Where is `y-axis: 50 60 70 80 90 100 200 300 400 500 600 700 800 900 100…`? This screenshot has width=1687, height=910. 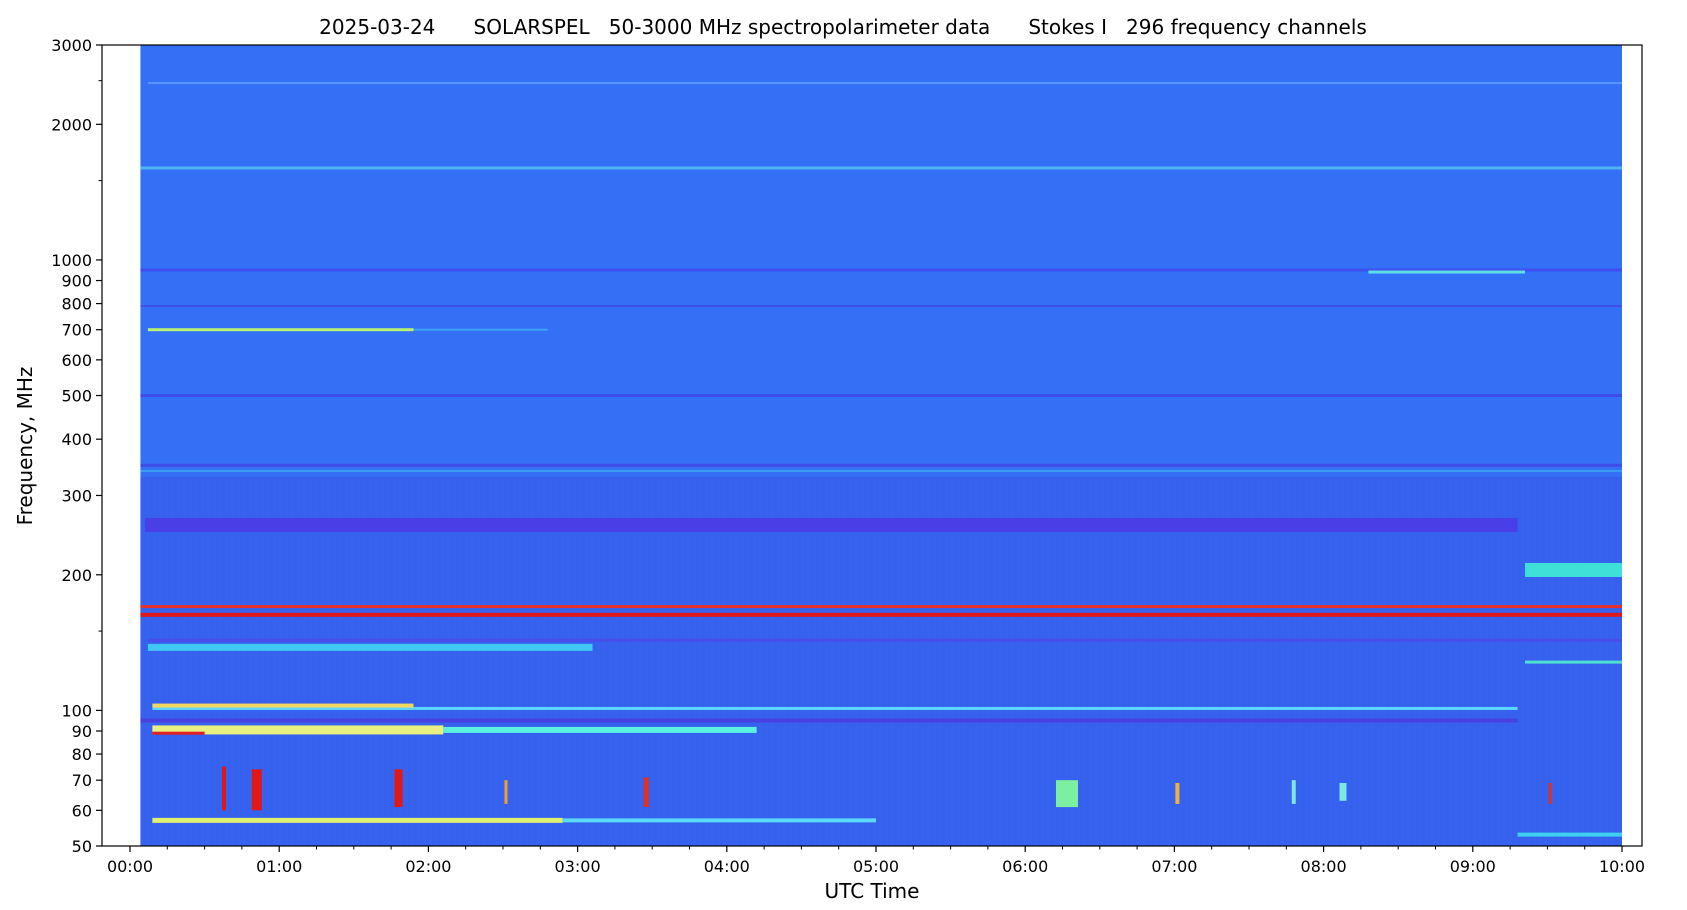
y-axis: 50 60 70 80 90 100 200 300 400 500 600 700 800 900 100… is located at coordinates (76, 446).